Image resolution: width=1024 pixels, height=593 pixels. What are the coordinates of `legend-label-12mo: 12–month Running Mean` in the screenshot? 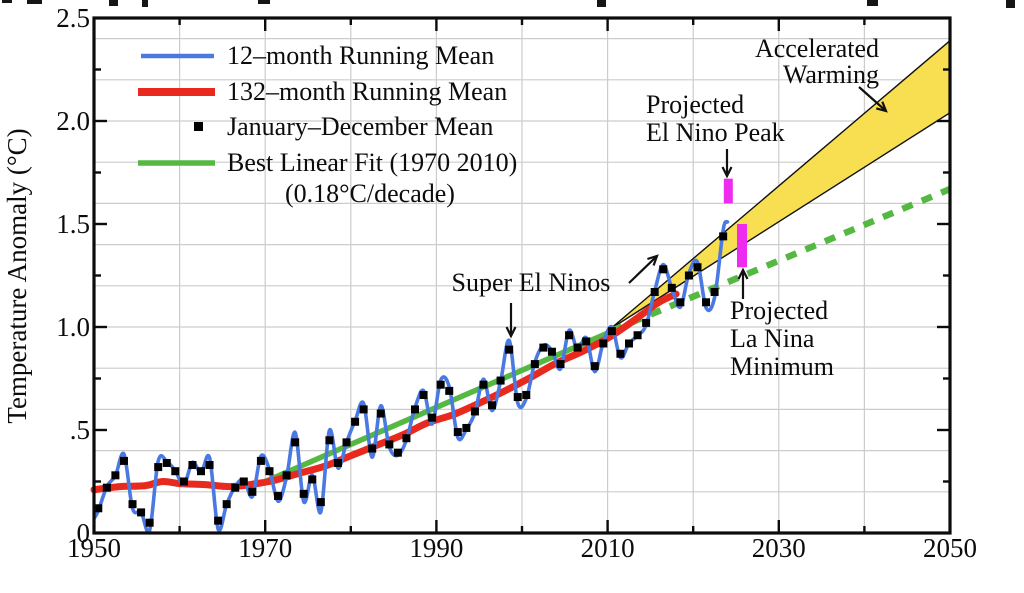 It's located at (360, 55).